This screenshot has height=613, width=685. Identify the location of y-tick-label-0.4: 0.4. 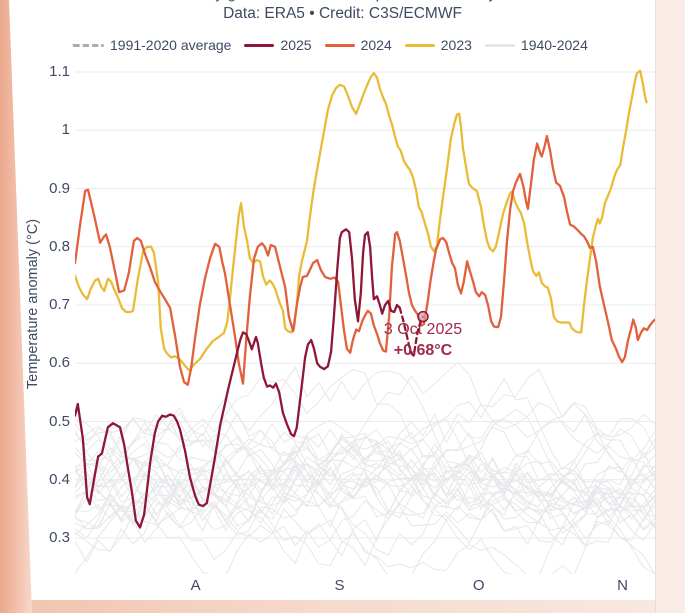
(59, 479).